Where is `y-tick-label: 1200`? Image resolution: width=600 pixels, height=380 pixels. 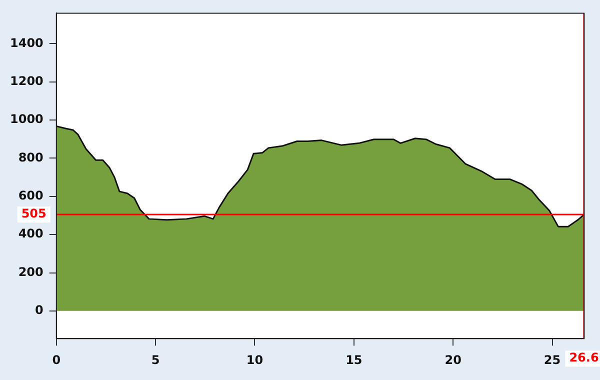
y-tick-label: 1200 is located at coordinates (27, 81).